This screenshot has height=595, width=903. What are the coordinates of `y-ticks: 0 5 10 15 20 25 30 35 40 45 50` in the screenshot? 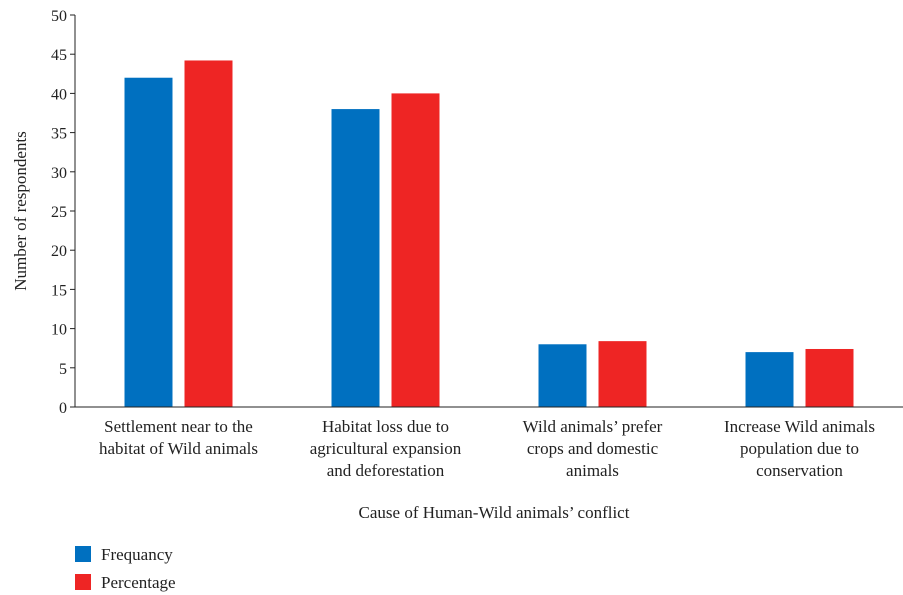 It's located at (63, 212).